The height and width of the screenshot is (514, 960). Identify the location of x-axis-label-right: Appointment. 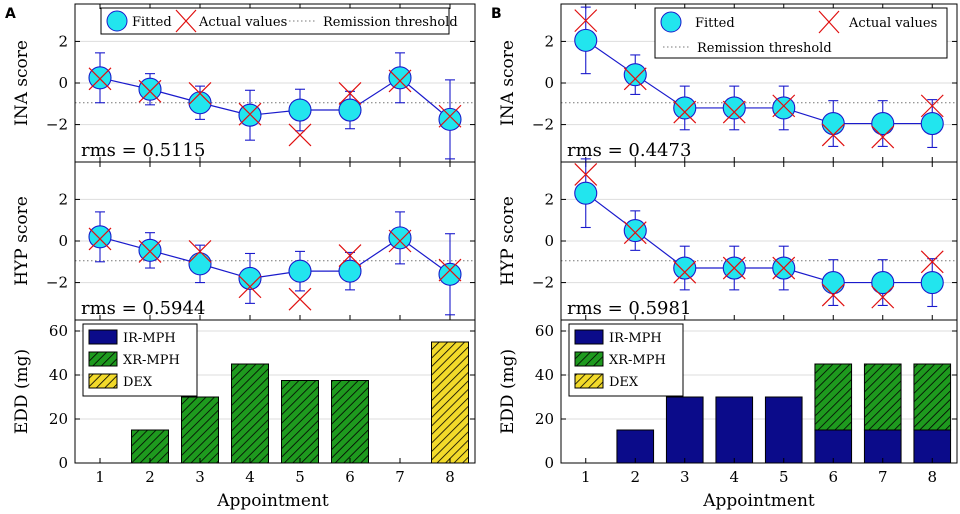
(758, 501).